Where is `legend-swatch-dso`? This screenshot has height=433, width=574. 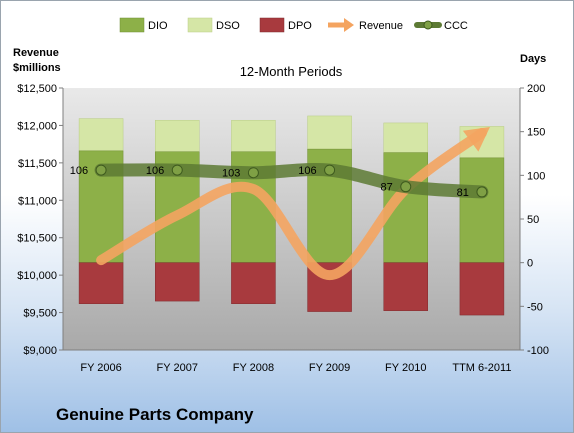
legend-swatch-dso is located at coordinates (200, 25).